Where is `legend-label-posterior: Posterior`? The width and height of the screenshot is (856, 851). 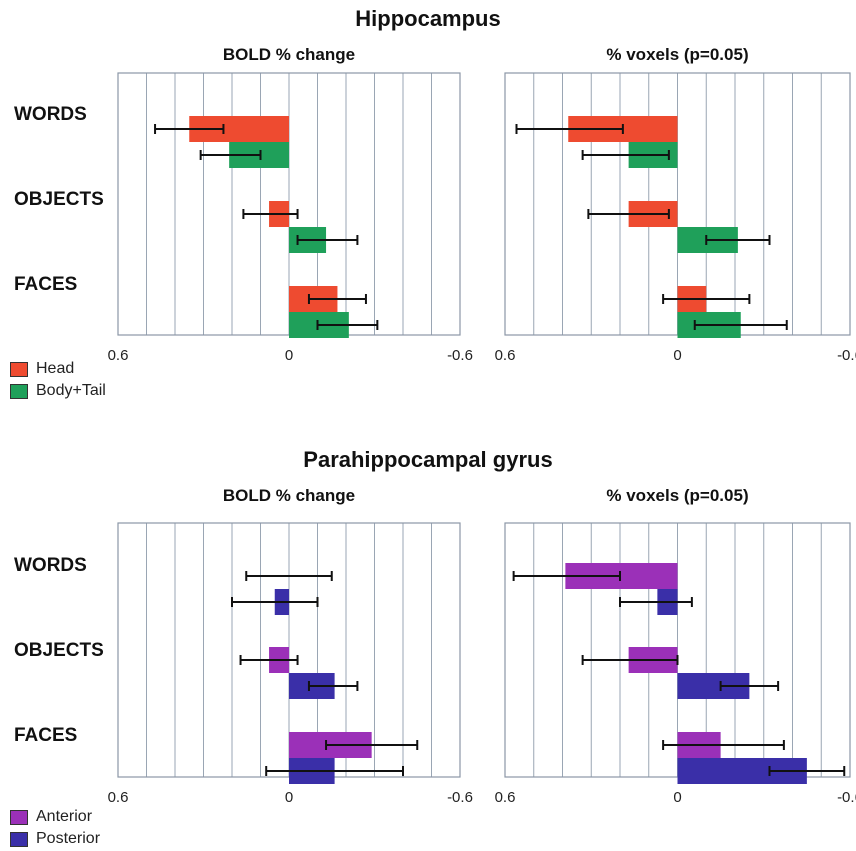
legend-label-posterior: Posterior is located at coordinates (68, 838).